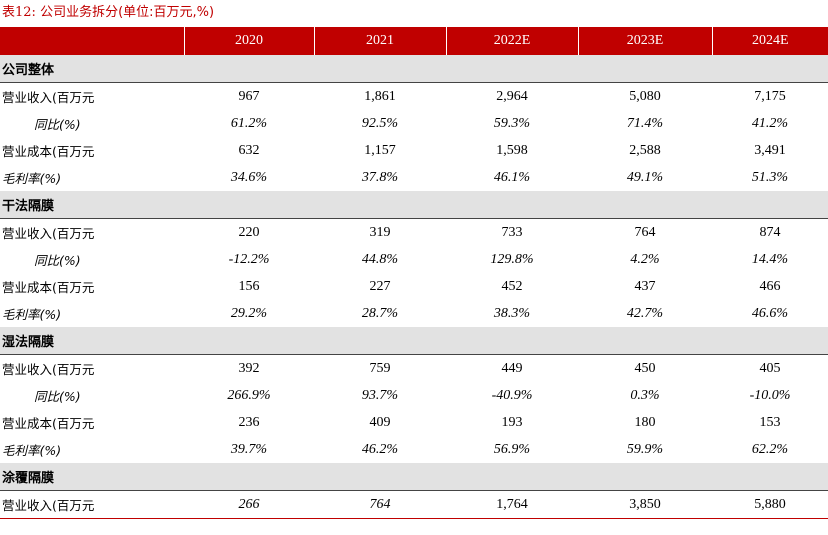 The width and height of the screenshot is (828, 535). Describe the element at coordinates (770, 368) in the screenshot. I see `value-cell: 405` at that location.